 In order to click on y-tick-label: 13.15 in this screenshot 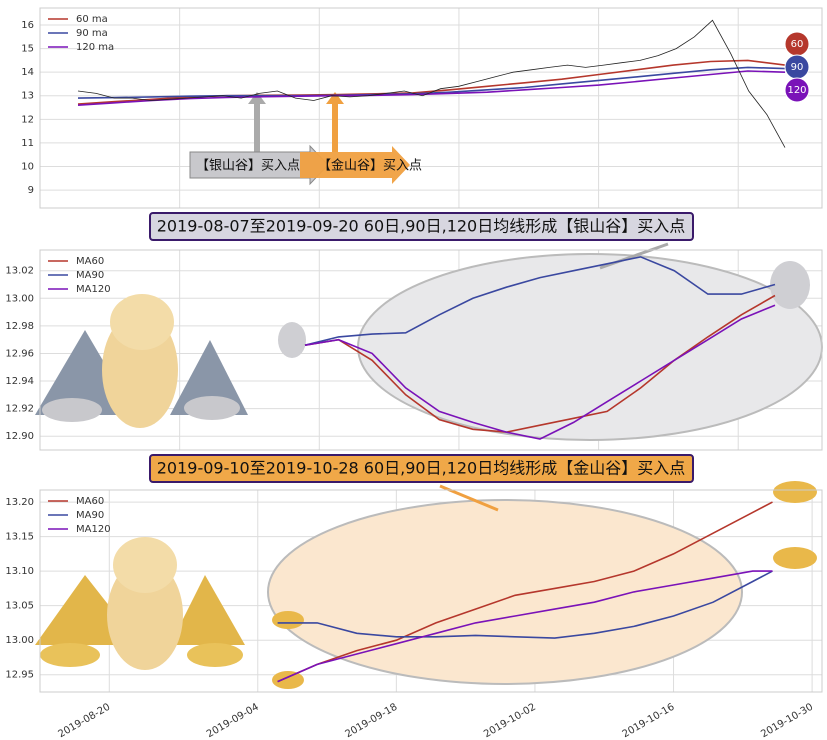, I will do `click(19, 537)`.